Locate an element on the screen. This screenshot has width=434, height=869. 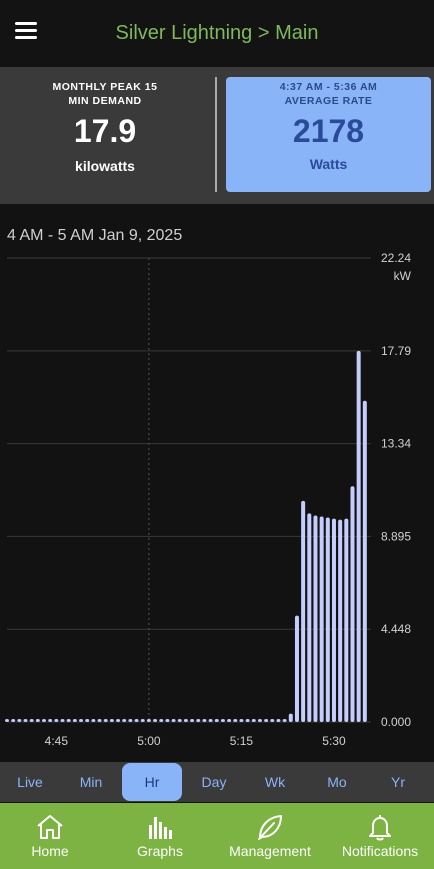
x-tick-label: 4:45 is located at coordinates (57, 741).